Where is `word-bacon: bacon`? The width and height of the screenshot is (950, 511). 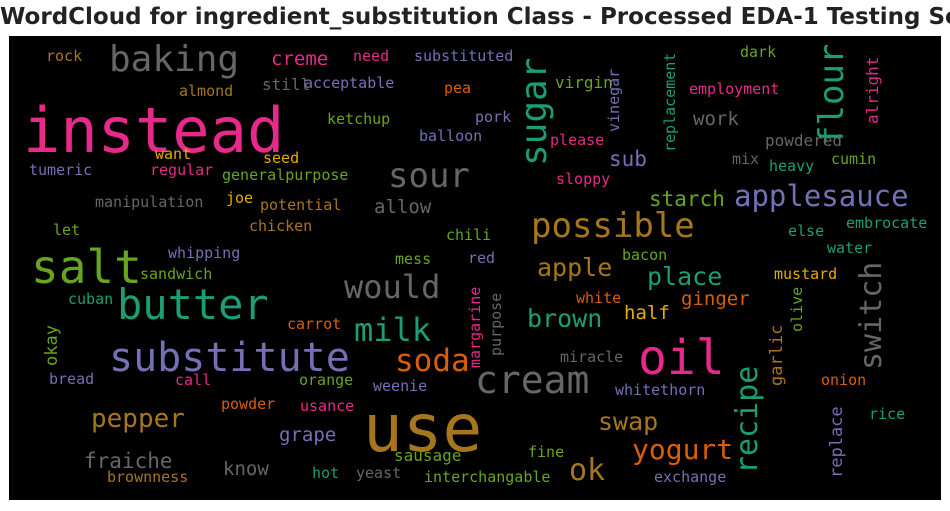
word-bacon: bacon is located at coordinates (645, 255).